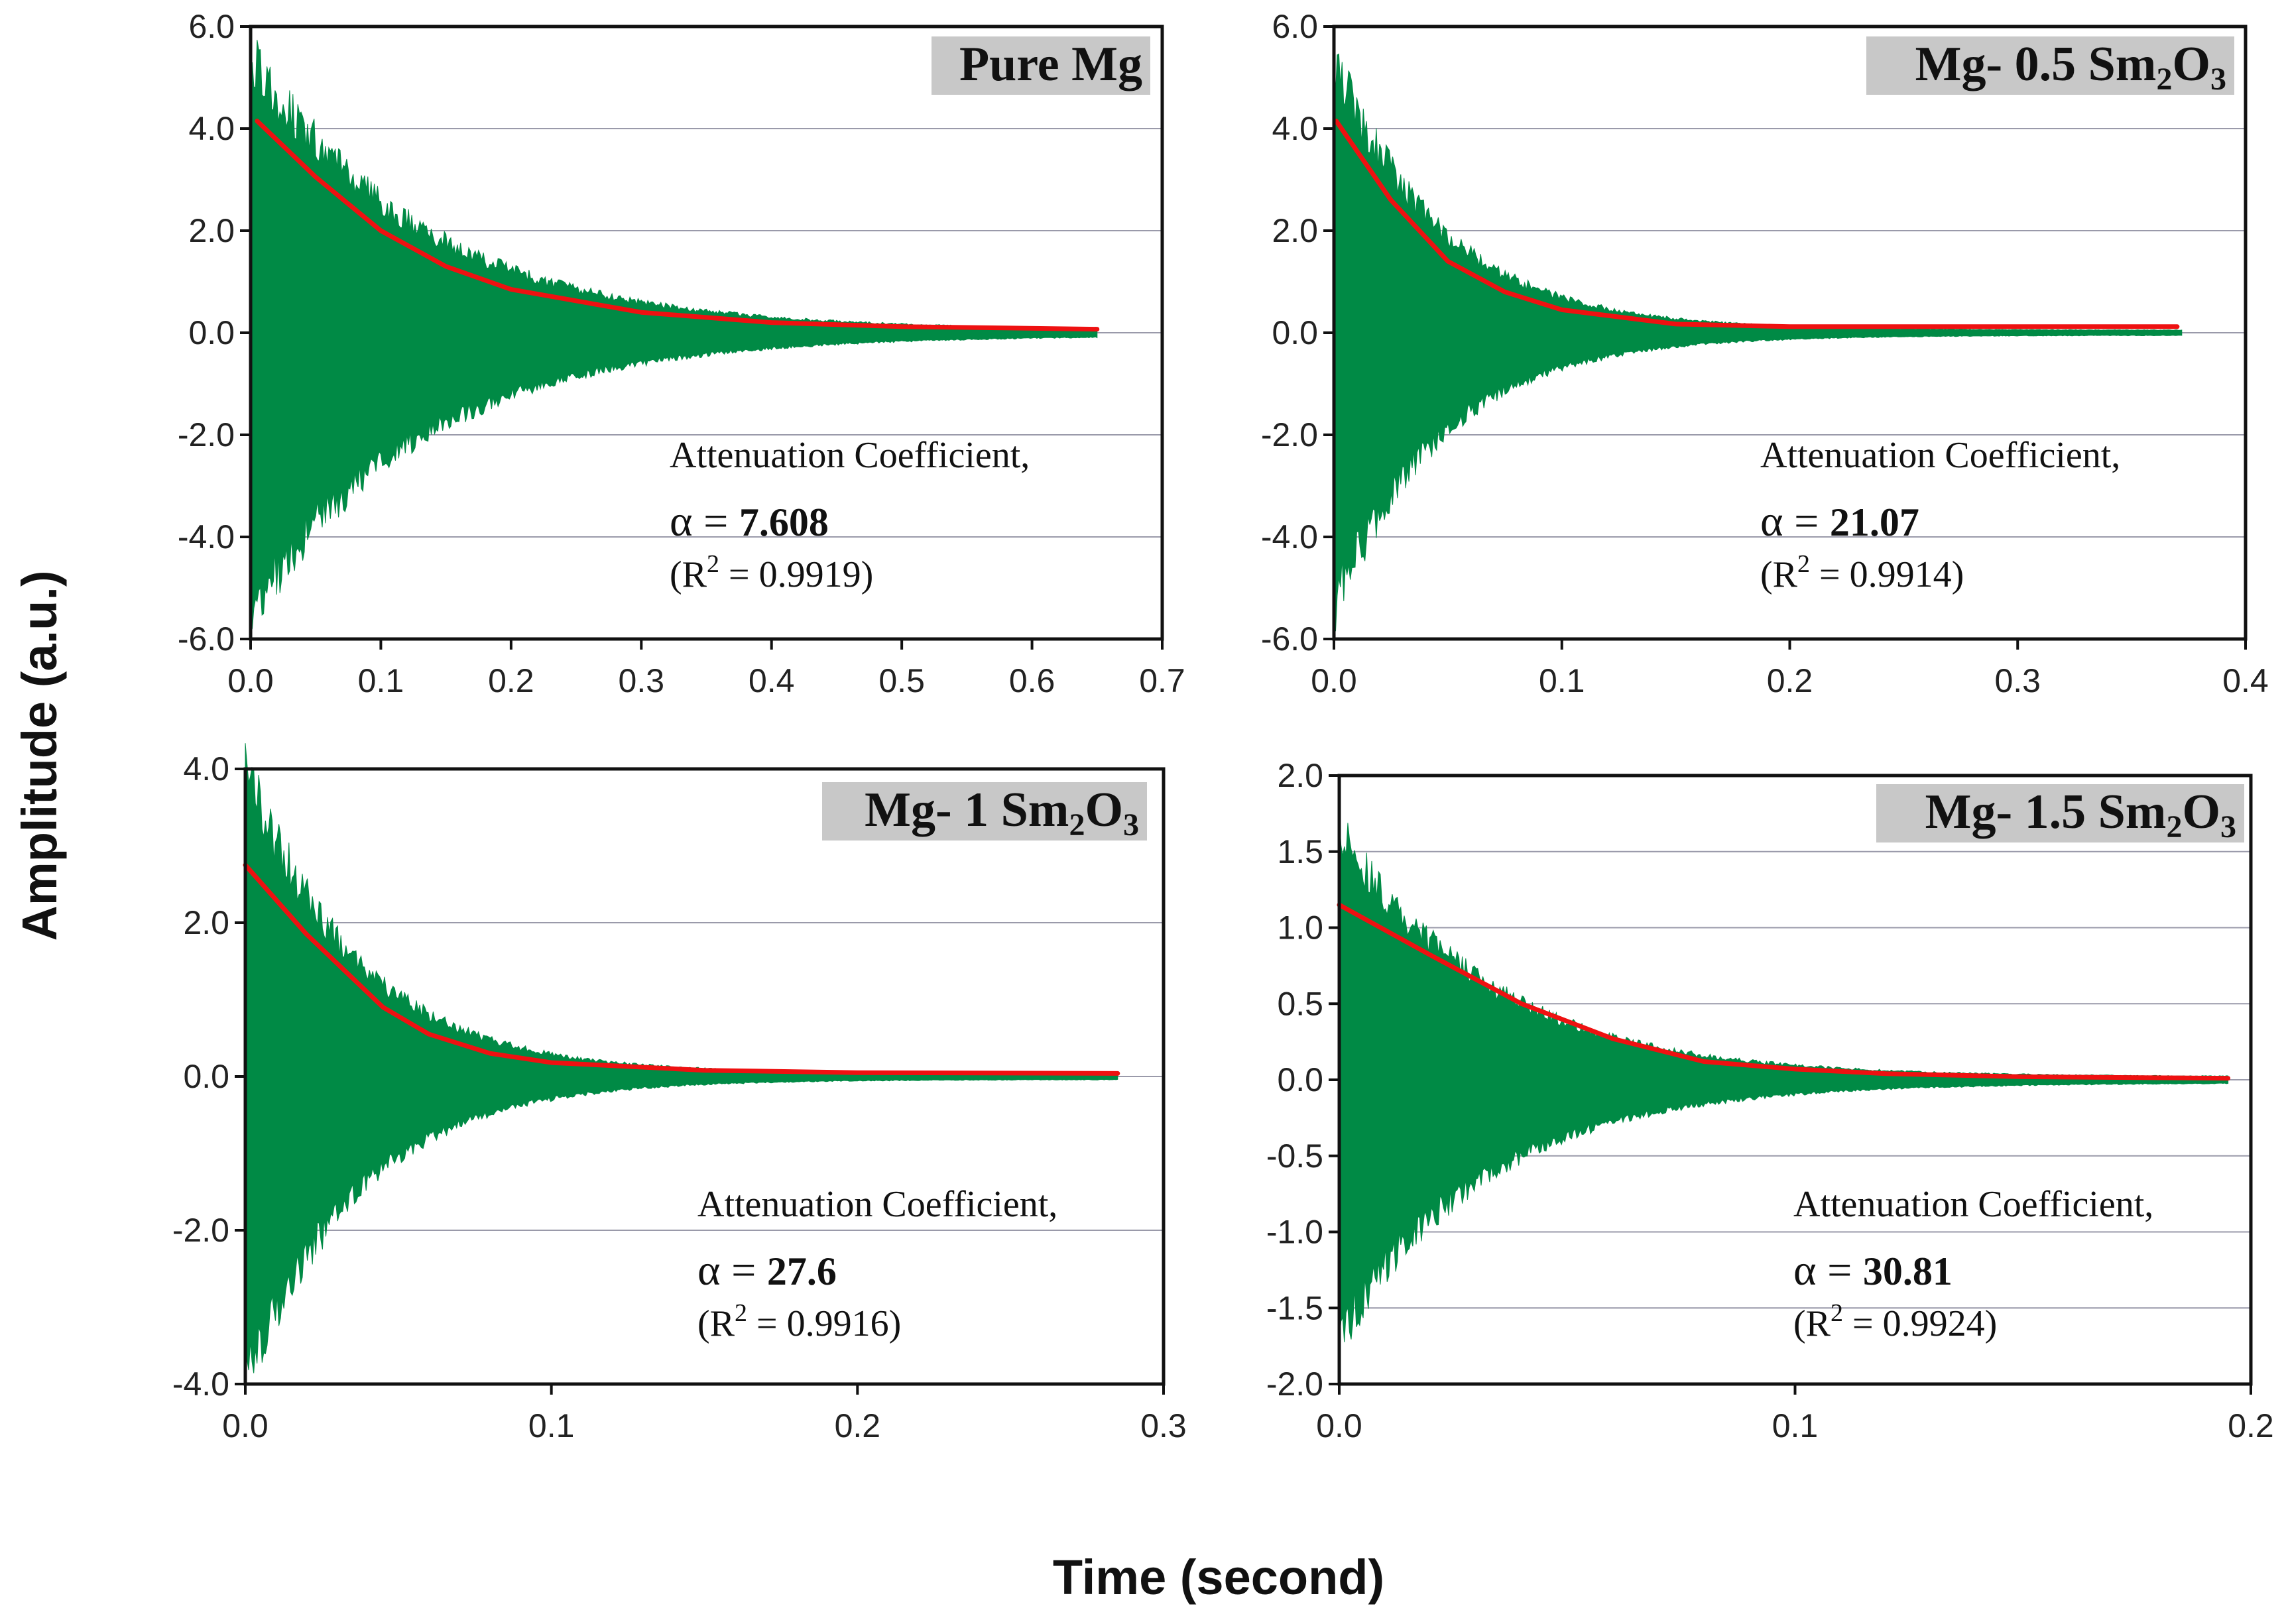 The image size is (2286, 1624). I want to click on sample-label: Mg- 1 Sm2O3, so click(1002, 812).